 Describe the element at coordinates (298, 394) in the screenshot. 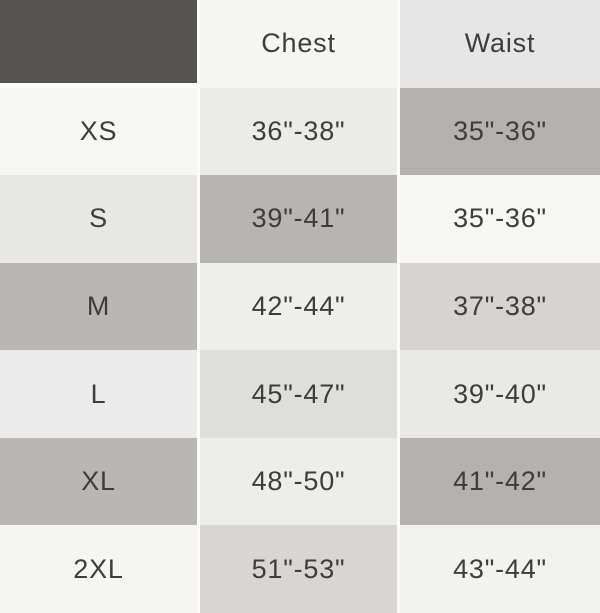

I see `chest-value-cell: 45"-47"` at that location.